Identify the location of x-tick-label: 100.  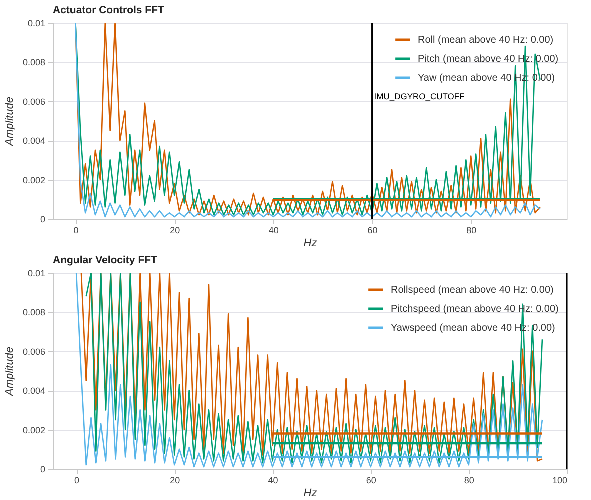
(560, 481).